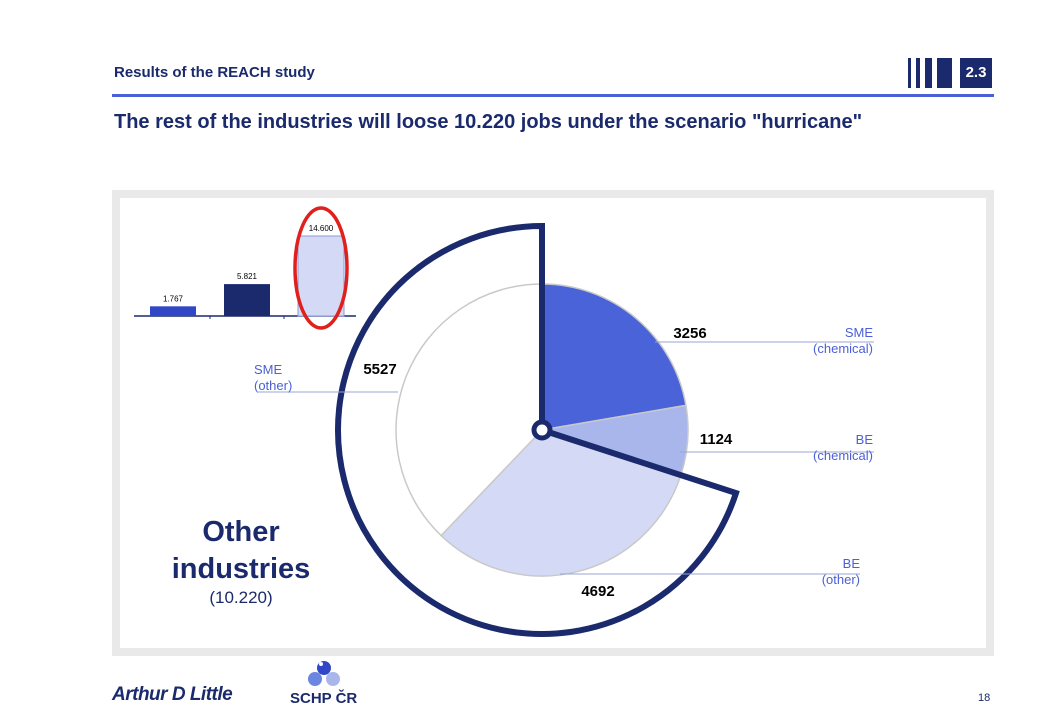 The image size is (1040, 720). I want to click on section-number-badge: 2.3, so click(976, 73).